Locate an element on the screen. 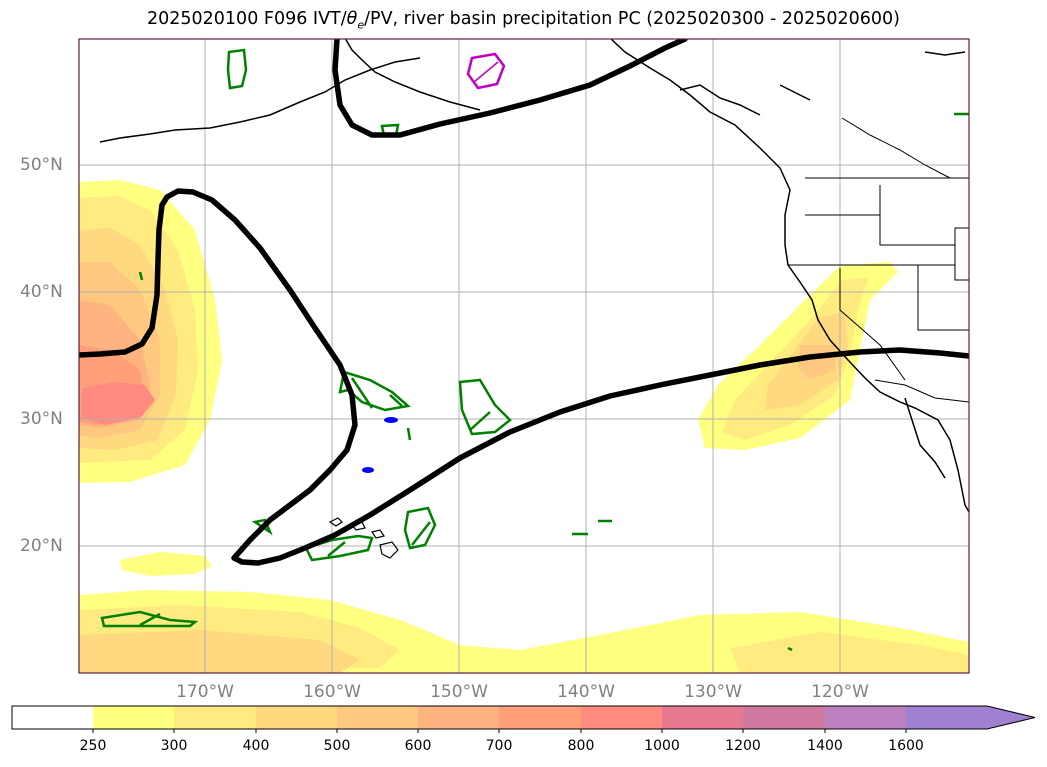 Image resolution: width=1047 pixels, height=767 pixels. lon-label-160w: 160°W is located at coordinates (332, 692).